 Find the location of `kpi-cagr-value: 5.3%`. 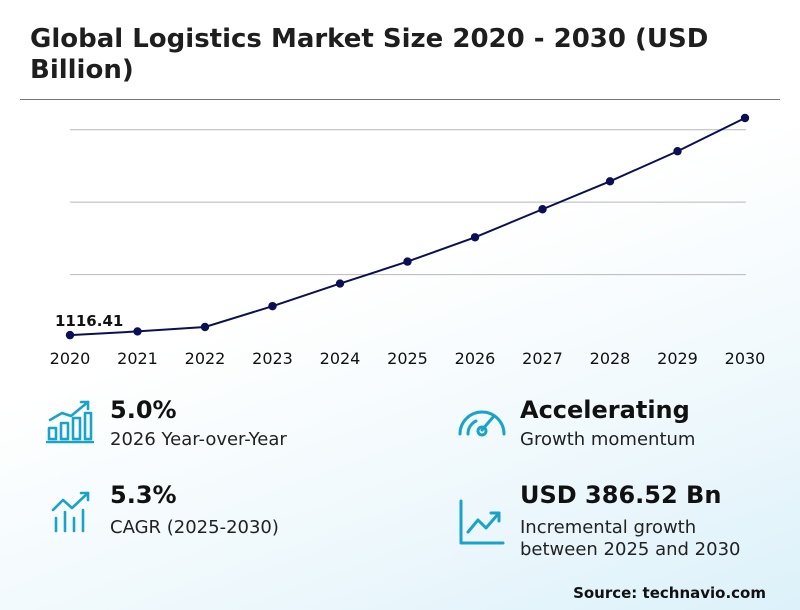

kpi-cagr-value: 5.3% is located at coordinates (143, 495).